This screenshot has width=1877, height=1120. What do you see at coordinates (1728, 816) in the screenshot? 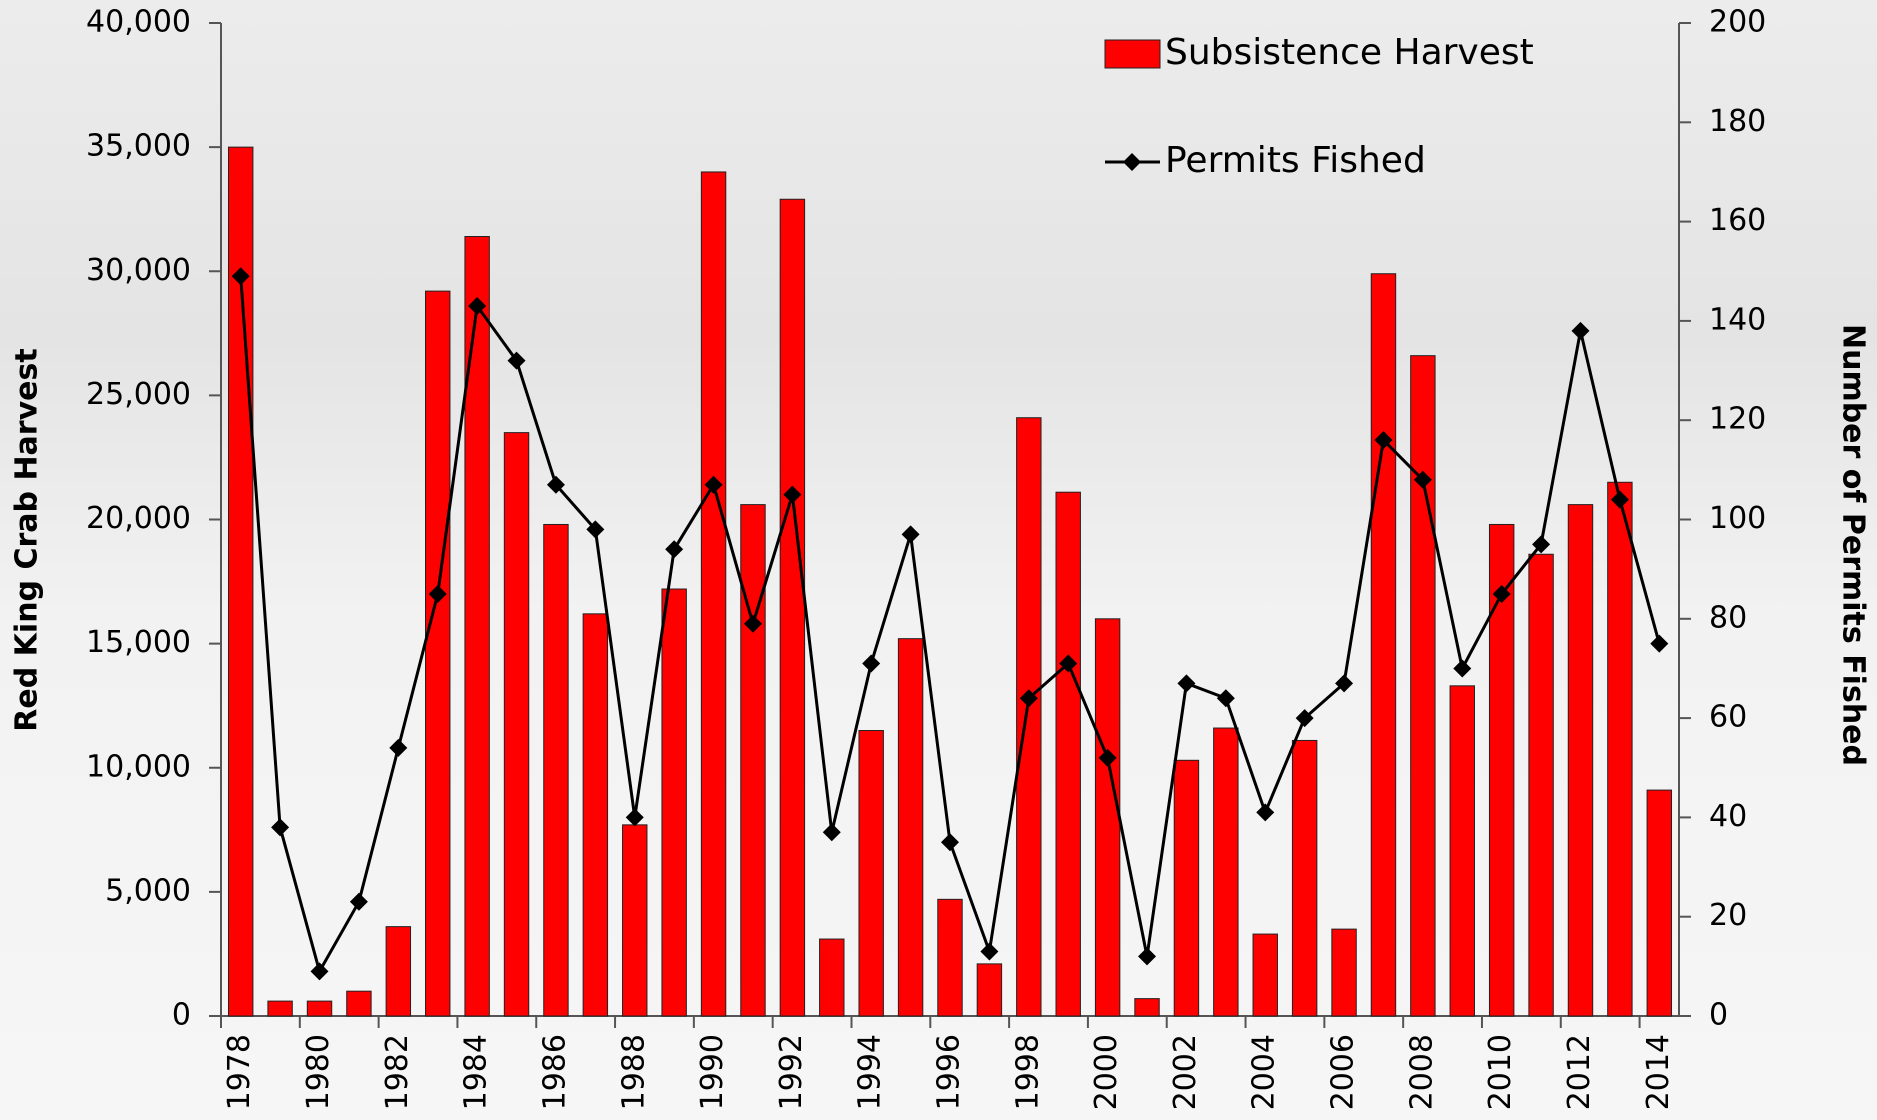
I see `y2-tick-label: 40` at bounding box center [1728, 816].